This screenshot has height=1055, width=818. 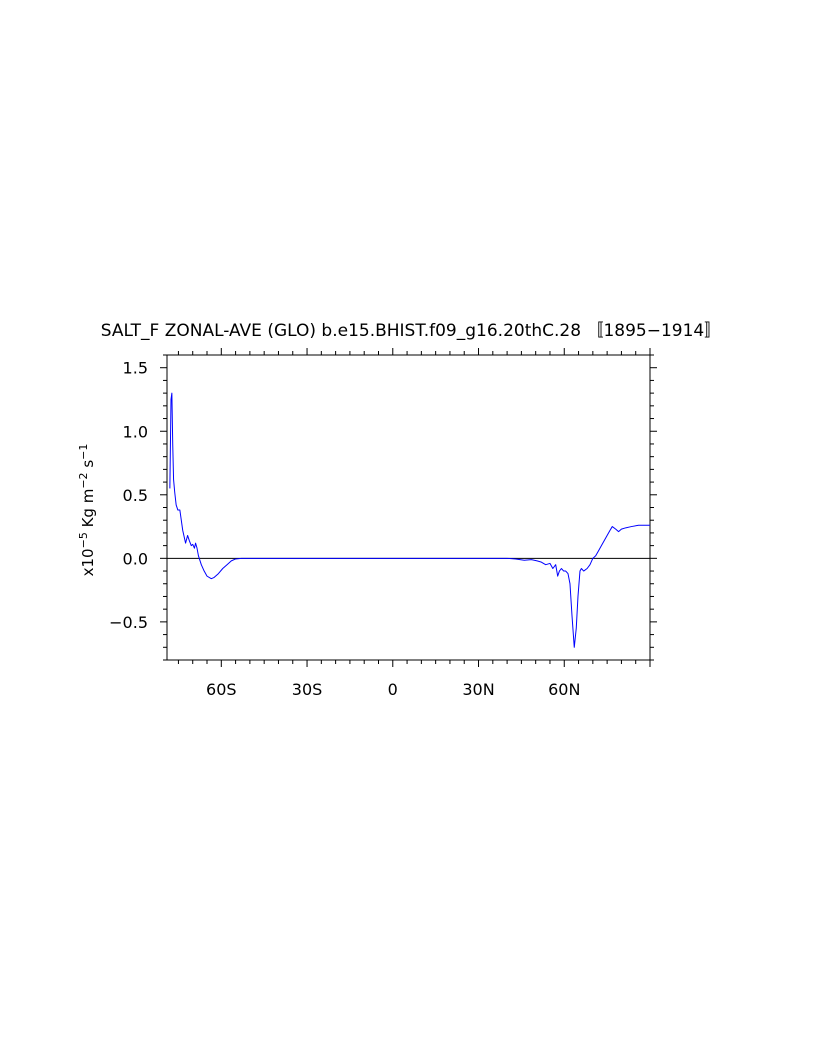 What do you see at coordinates (87, 510) in the screenshot?
I see `y-axis-label: x10−5 Kg m−2 s−1` at bounding box center [87, 510].